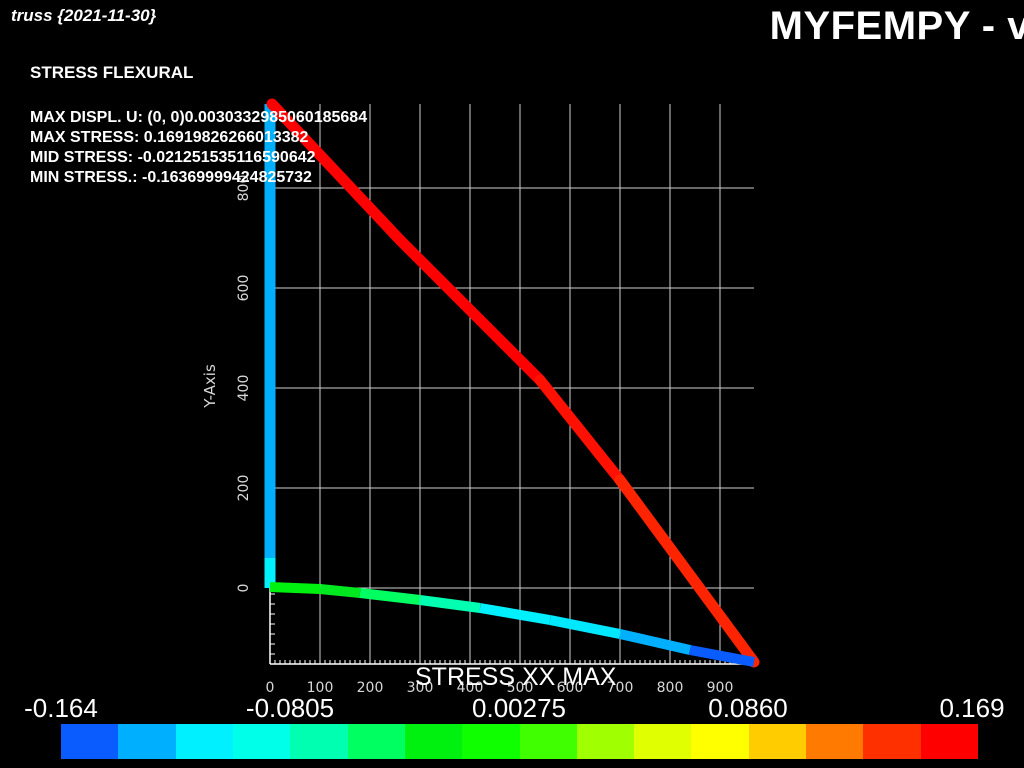 The width and height of the screenshot is (1024, 768). What do you see at coordinates (173, 157) in the screenshot?
I see `info-mid-stress: MID STRESS: -0.021251535116590642` at bounding box center [173, 157].